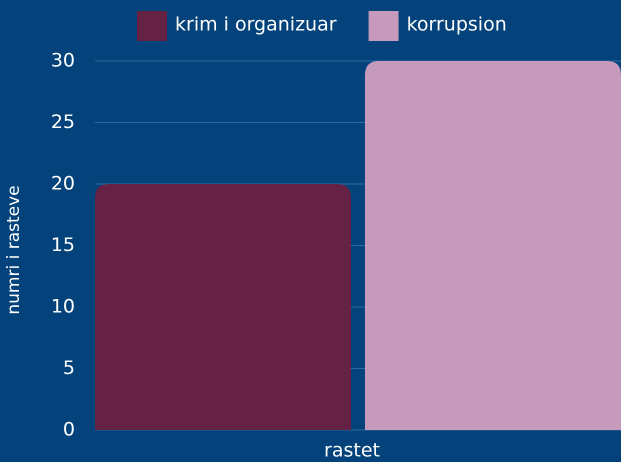  I want to click on y-tick-label: 25, so click(63, 122).